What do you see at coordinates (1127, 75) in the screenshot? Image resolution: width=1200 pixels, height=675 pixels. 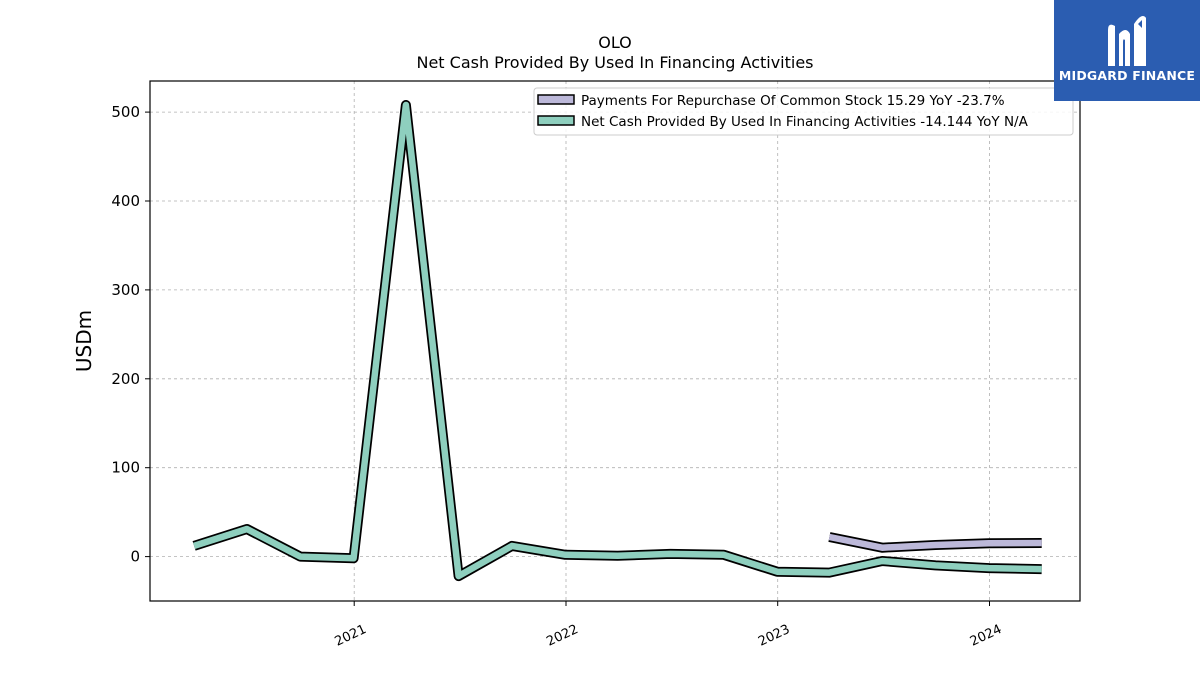 I see `logo-text: MIDGARD FINANCE` at bounding box center [1127, 75].